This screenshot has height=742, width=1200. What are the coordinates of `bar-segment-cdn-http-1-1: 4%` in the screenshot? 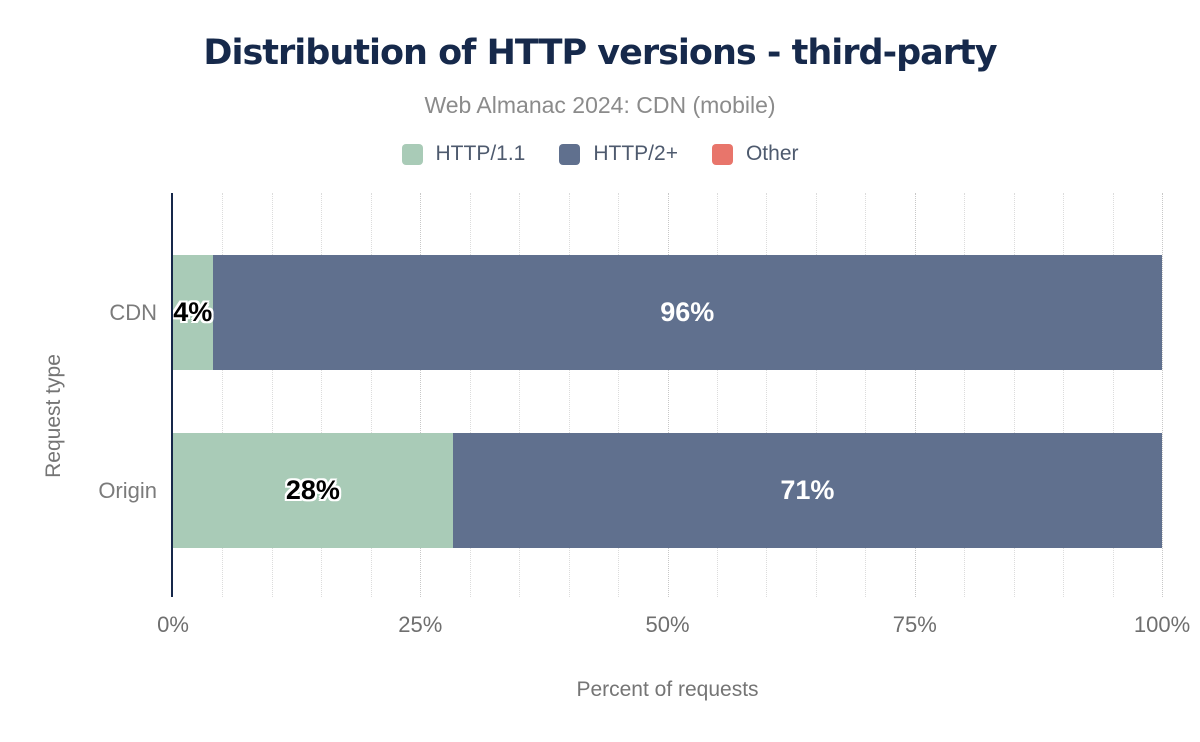 It's located at (193, 312).